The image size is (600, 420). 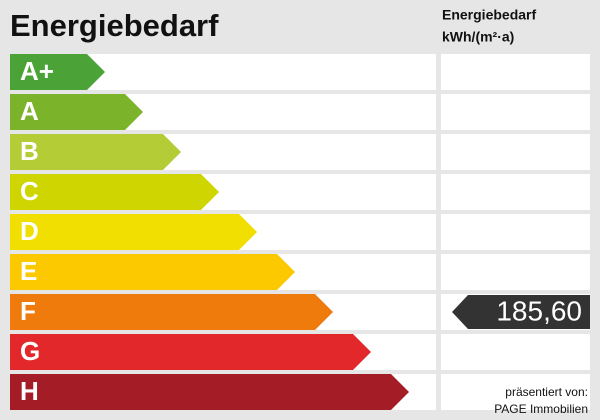 What do you see at coordinates (489, 15) in the screenshot?
I see `column-header: Energiebedarf` at bounding box center [489, 15].